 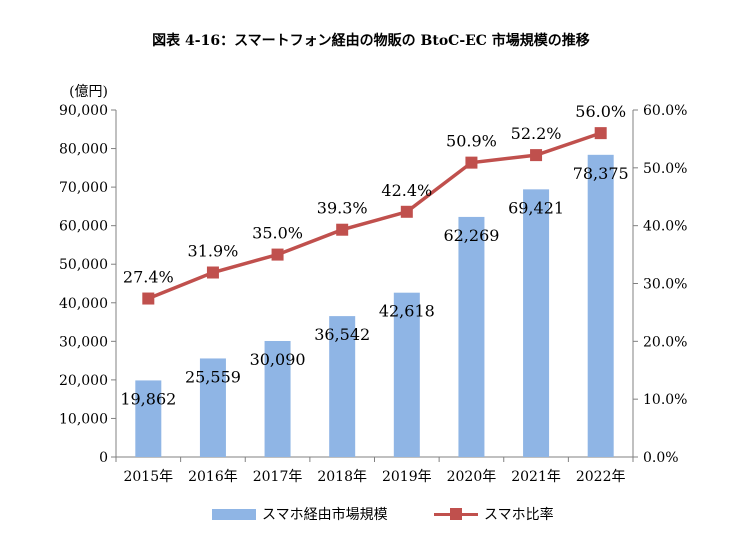 I want to click on x-tick-label: 2021年, so click(x=536, y=477).